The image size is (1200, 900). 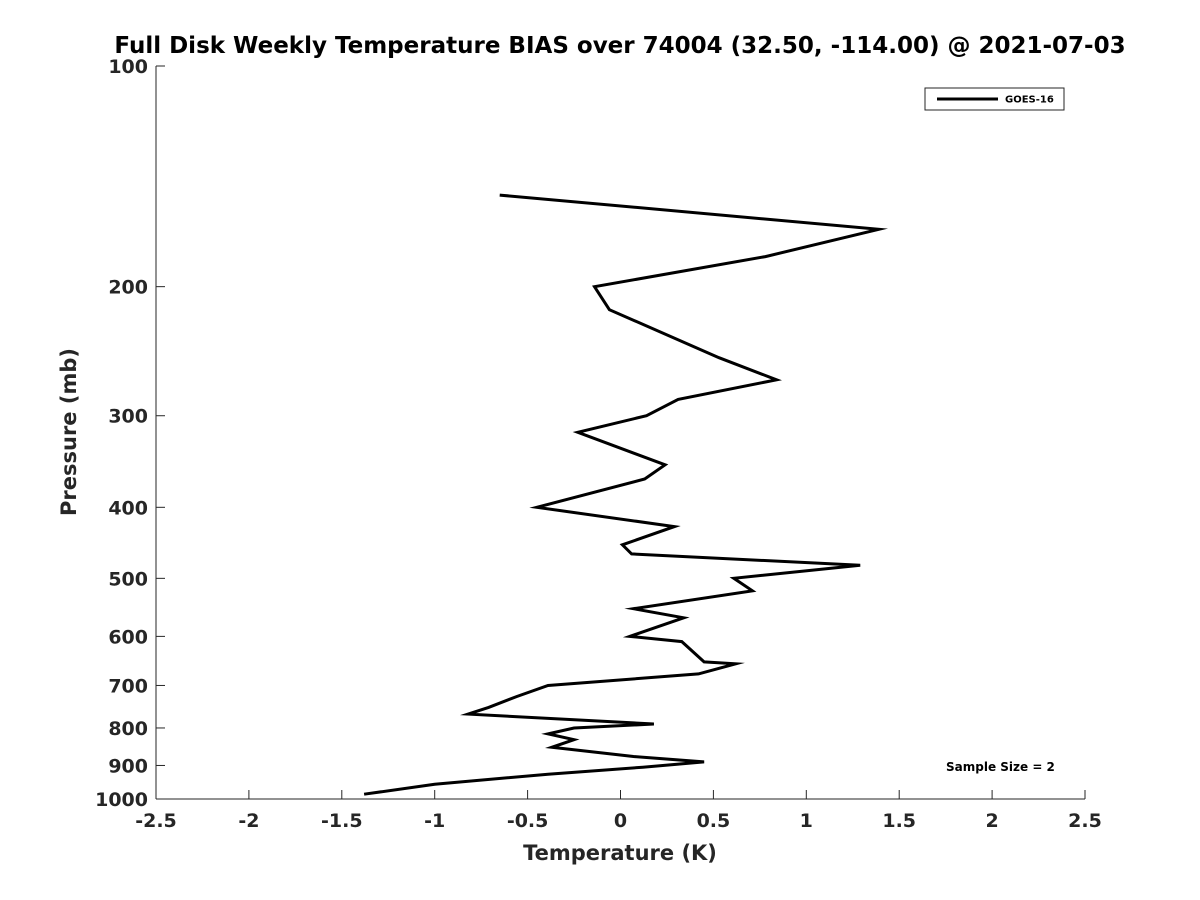 I want to click on x-tick-label: -0.5, so click(x=528, y=821).